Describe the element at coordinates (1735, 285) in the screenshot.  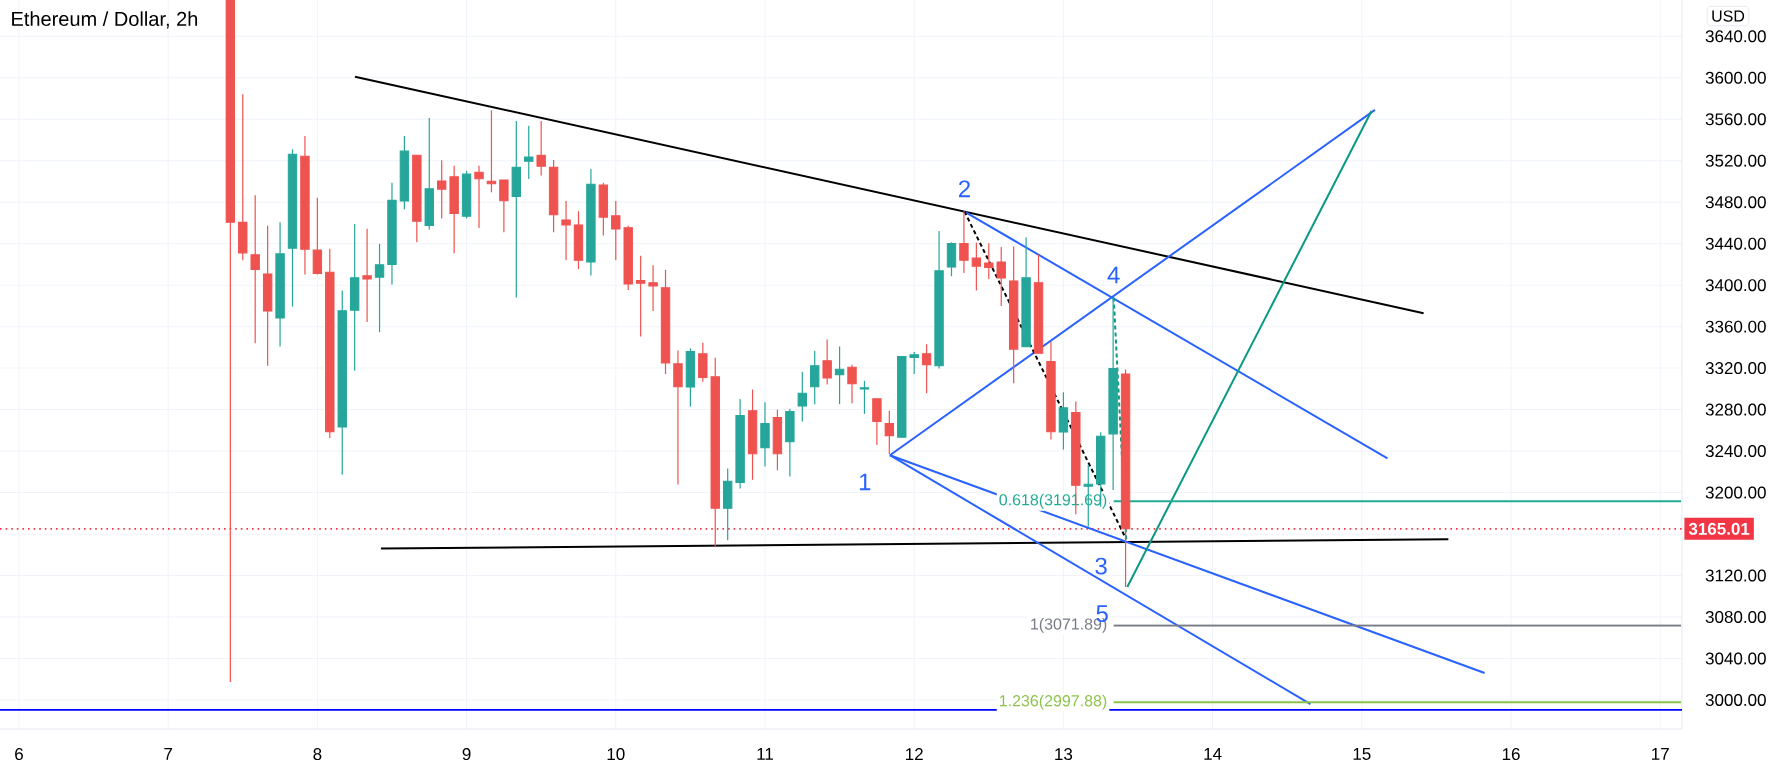
I see `y-tick-label: 3400.00` at that location.